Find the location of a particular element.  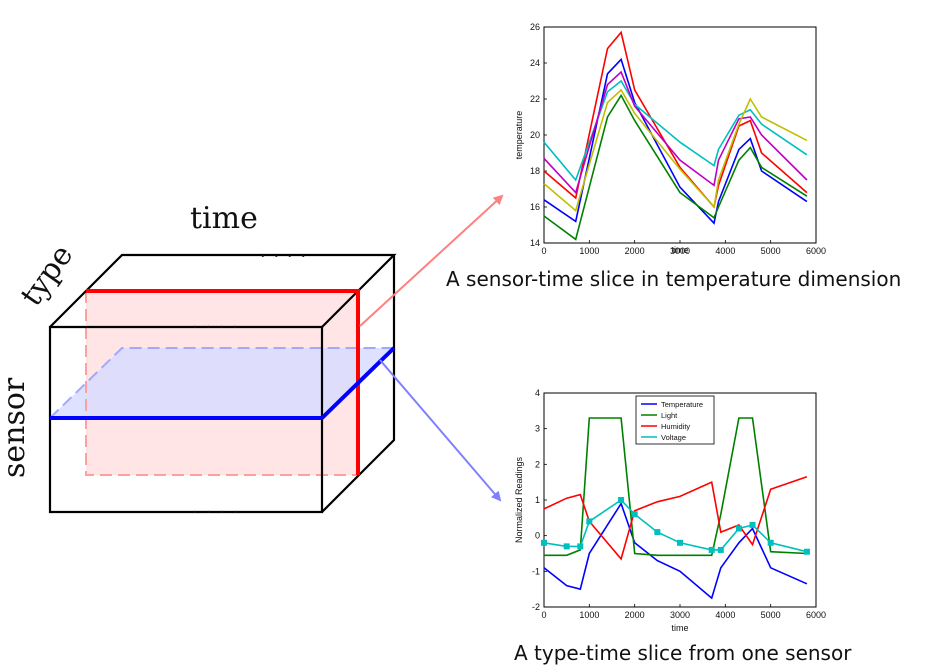

cube-top-dots: · · · · is located at coordinates (283, 256).